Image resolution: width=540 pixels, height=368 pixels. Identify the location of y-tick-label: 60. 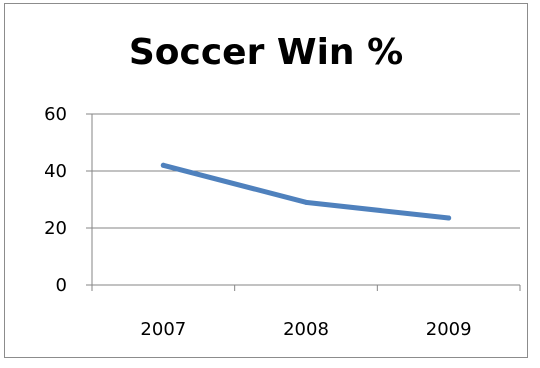
(55, 114).